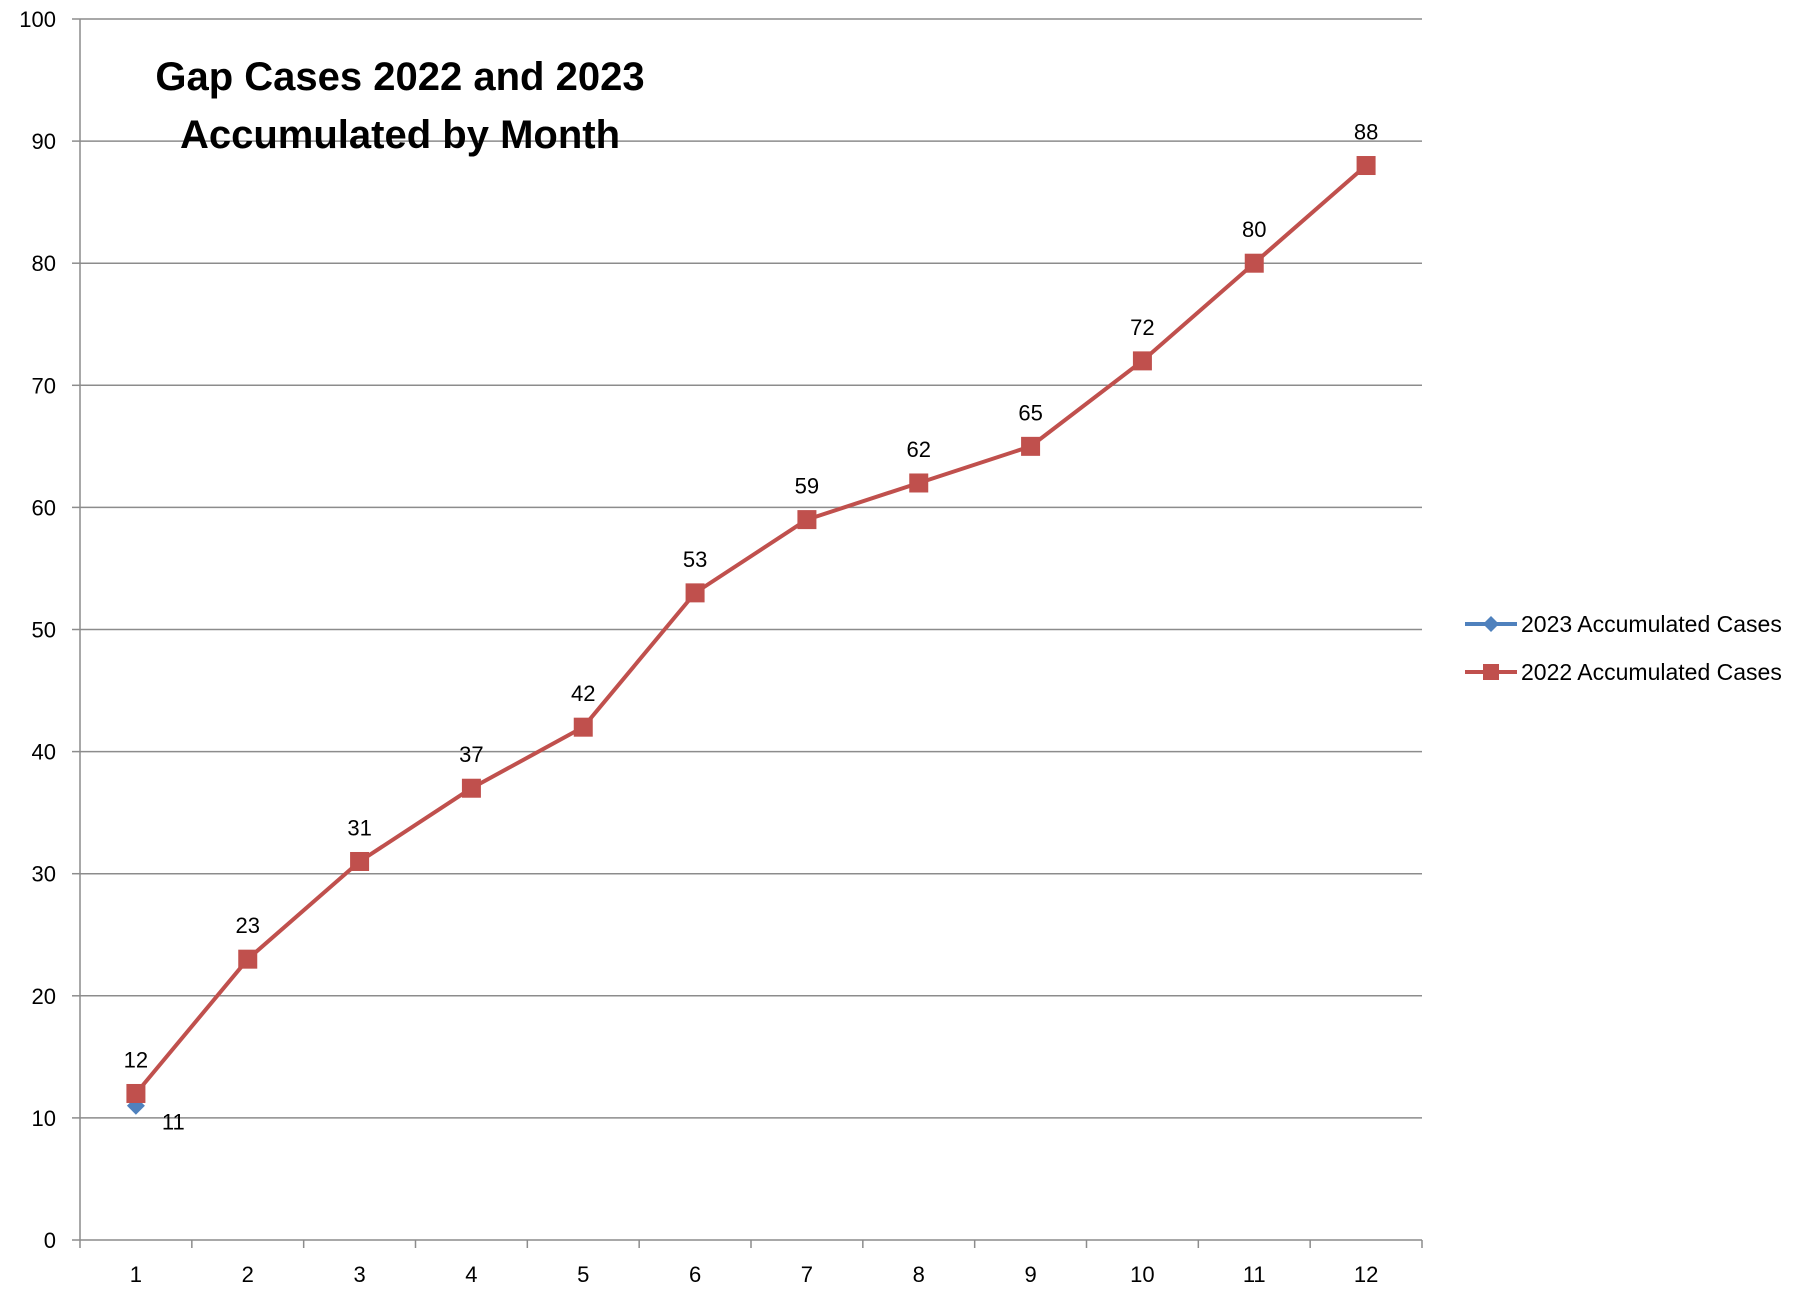 This screenshot has width=1818, height=1307. What do you see at coordinates (248, 925) in the screenshot?
I see `series-2-data-label-2: 23` at bounding box center [248, 925].